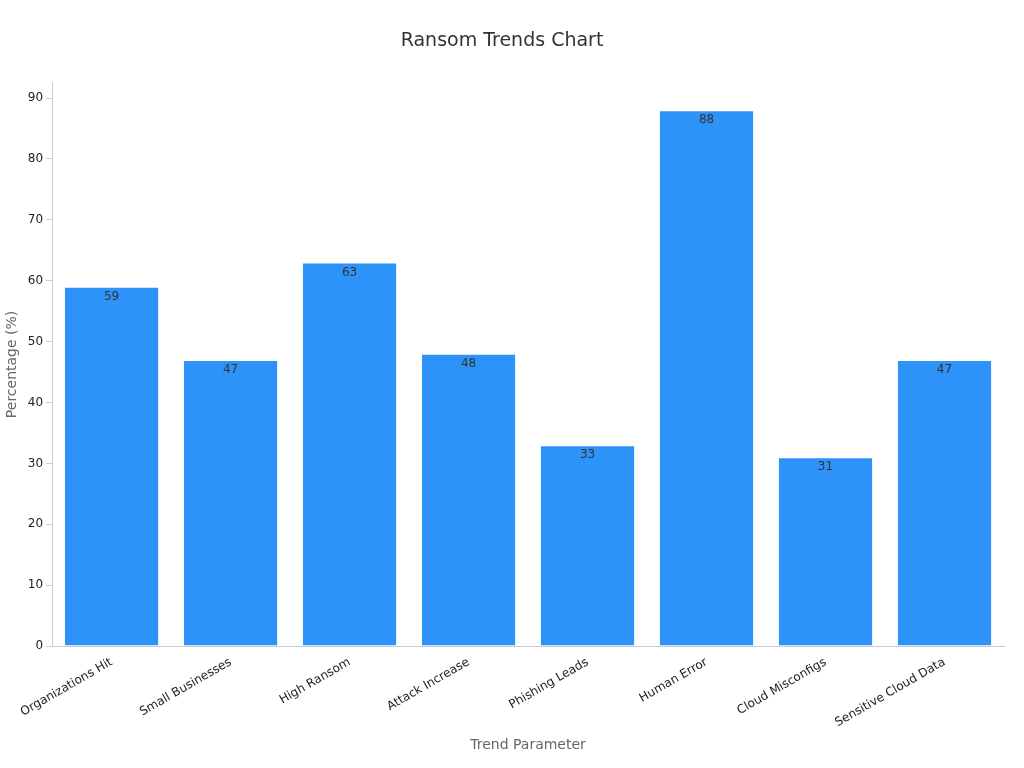  I want to click on data-label: 48, so click(468, 362).